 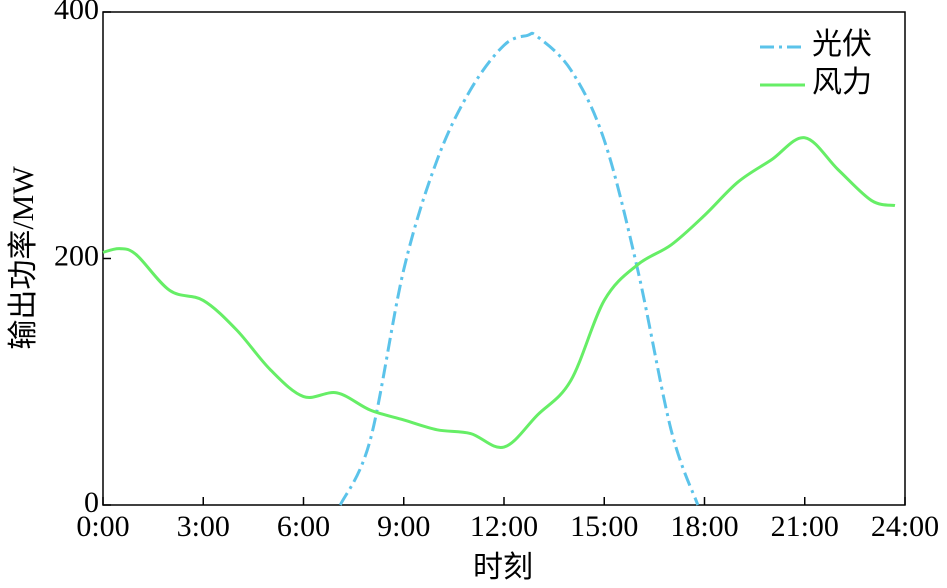 I want to click on x-tick-label: 15:00, so click(x=604, y=526).